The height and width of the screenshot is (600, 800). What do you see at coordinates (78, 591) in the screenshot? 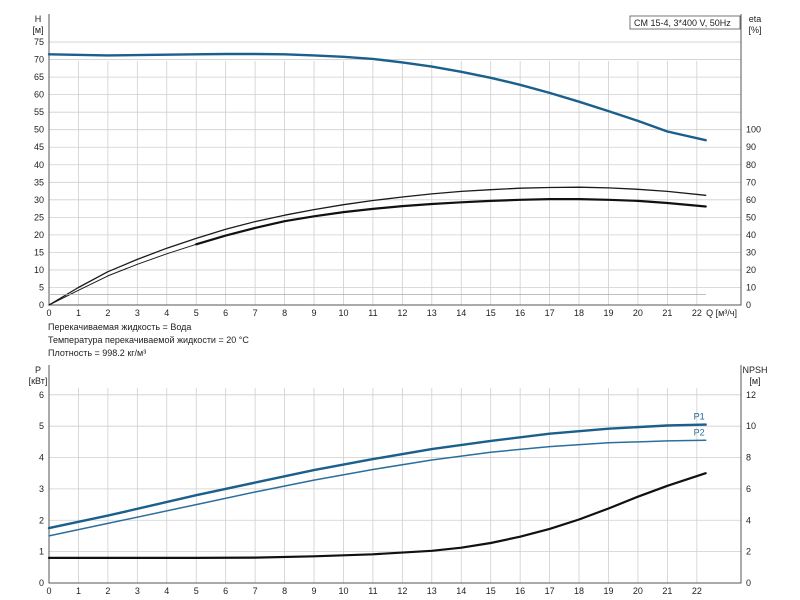
I see `x-tick-label: 1` at bounding box center [78, 591].